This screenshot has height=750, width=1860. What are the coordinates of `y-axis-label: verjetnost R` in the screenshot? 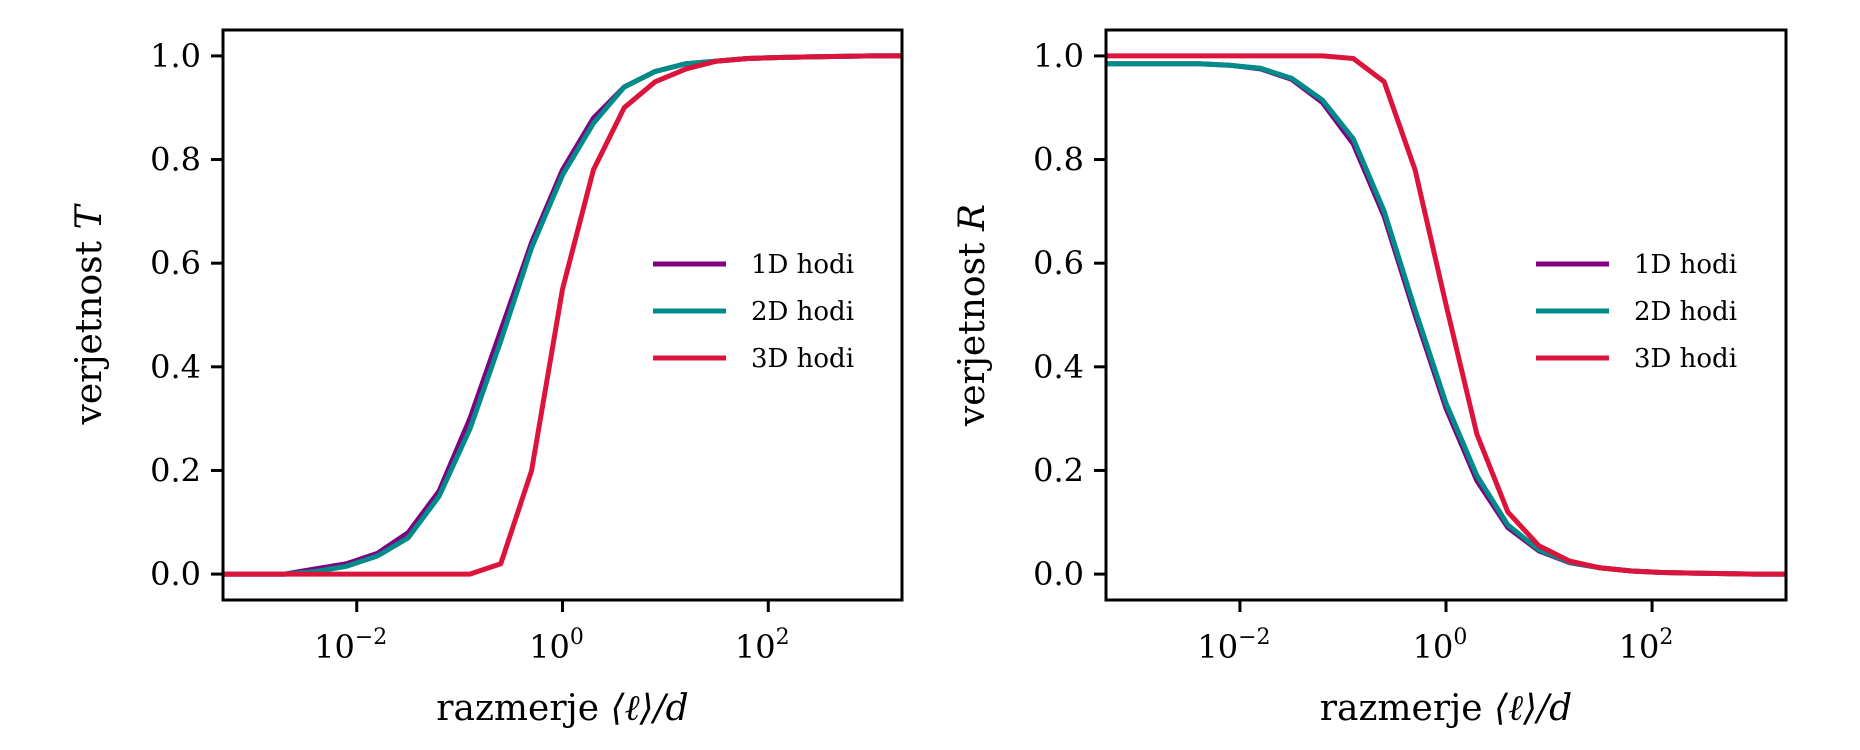 It's located at (972, 315).